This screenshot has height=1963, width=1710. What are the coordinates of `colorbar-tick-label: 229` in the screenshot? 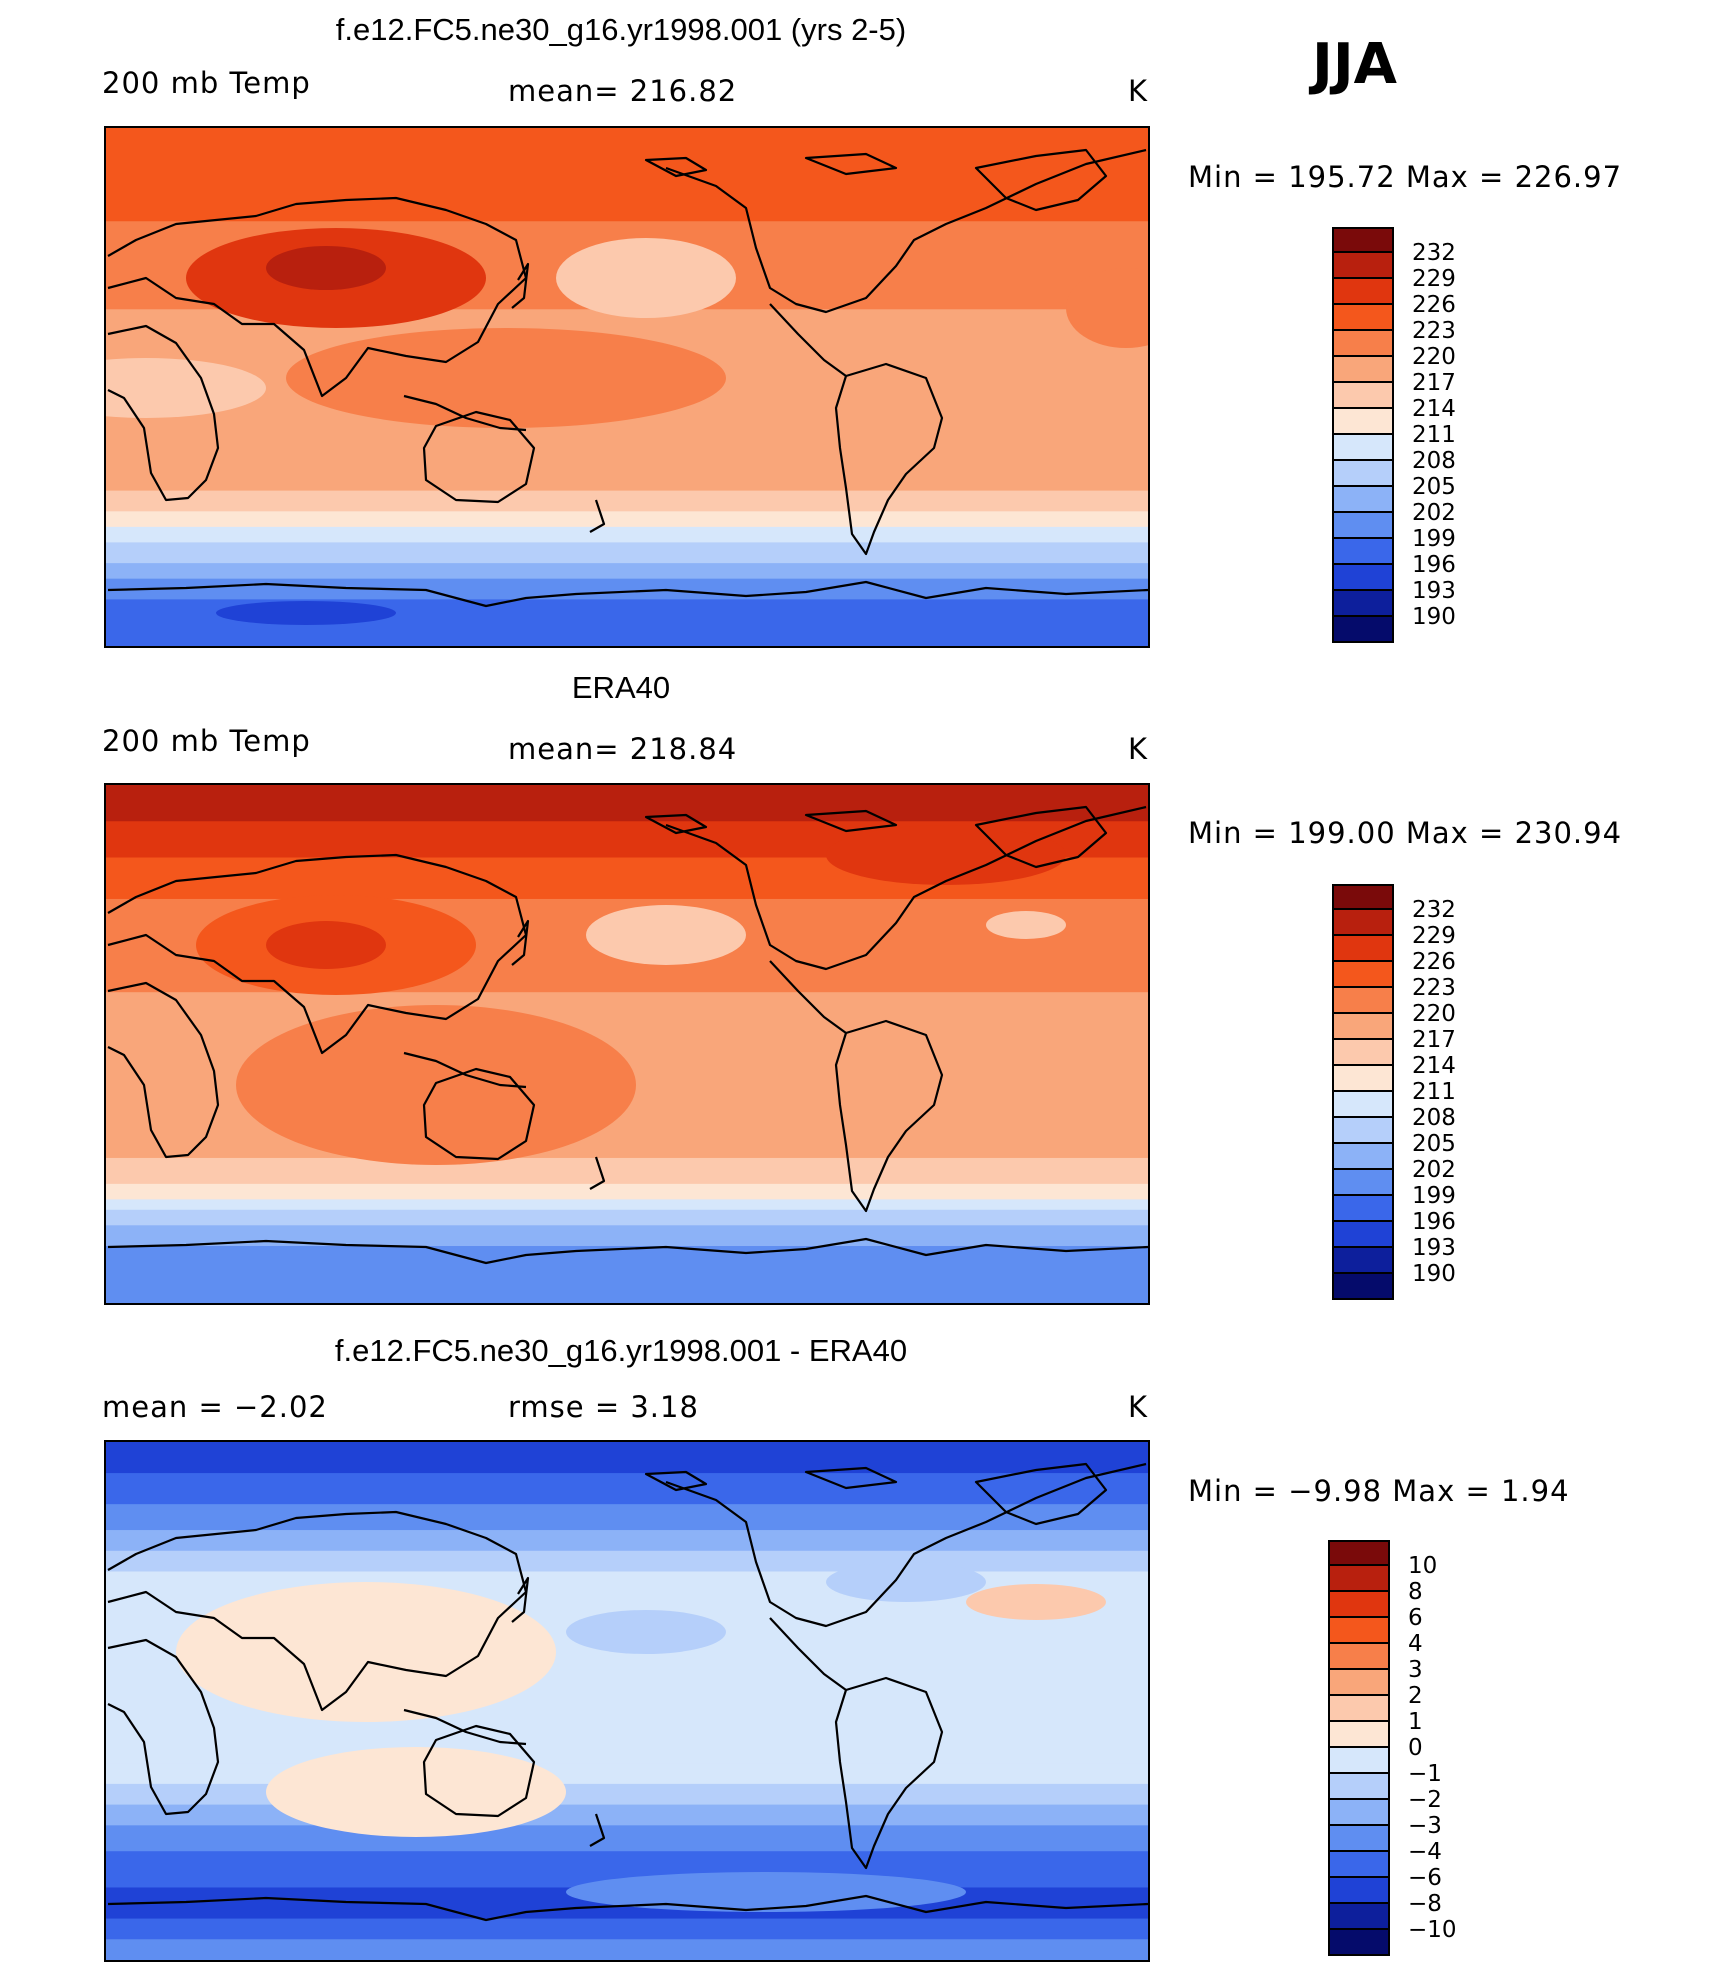 It's located at (1434, 936).